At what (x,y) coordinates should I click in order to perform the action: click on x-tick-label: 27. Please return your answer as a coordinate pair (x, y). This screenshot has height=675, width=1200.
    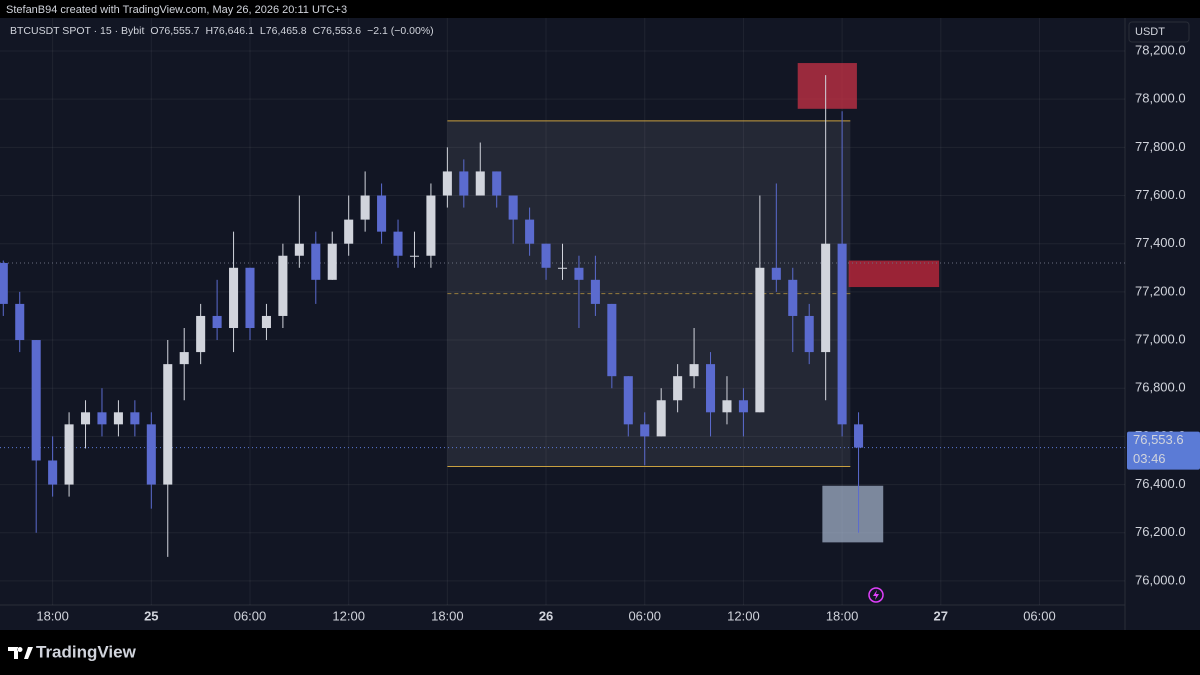
    Looking at the image, I should click on (941, 615).